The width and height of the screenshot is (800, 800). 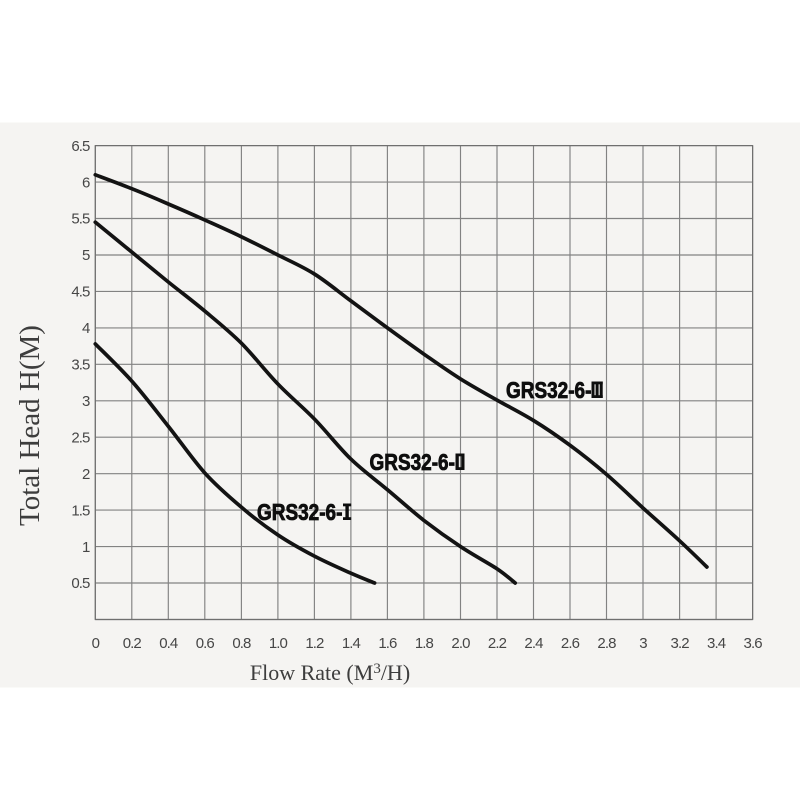 What do you see at coordinates (80, 146) in the screenshot?
I see `svg-text: 6.5` at bounding box center [80, 146].